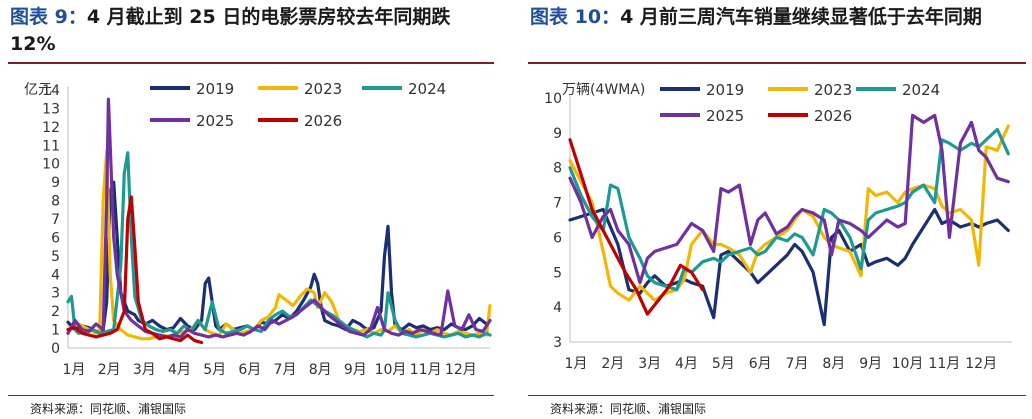  Describe the element at coordinates (51, 91) in the screenshot. I see `y-tick-label: 14` at that location.